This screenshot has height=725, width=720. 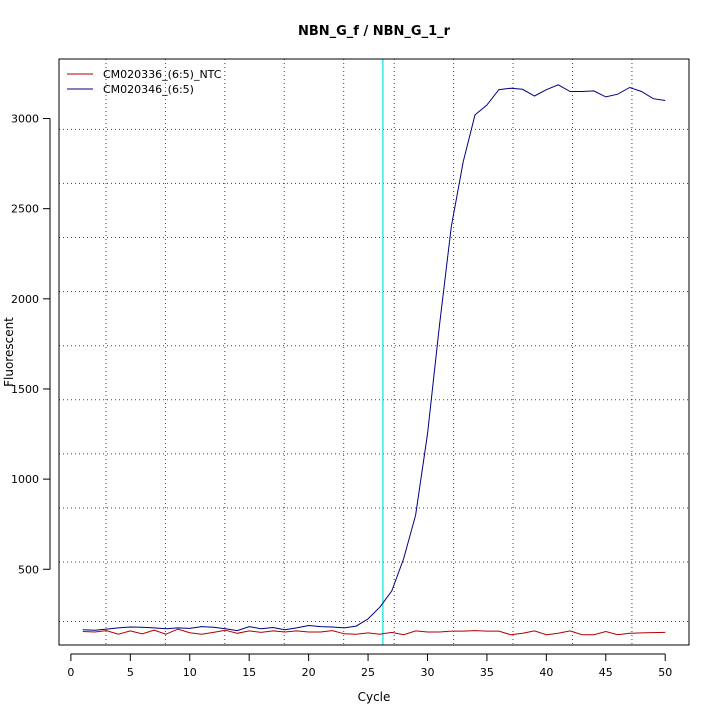 What do you see at coordinates (162, 74) in the screenshot?
I see `legend-label-1: CM020336_(6:5)_NTC` at bounding box center [162, 74].